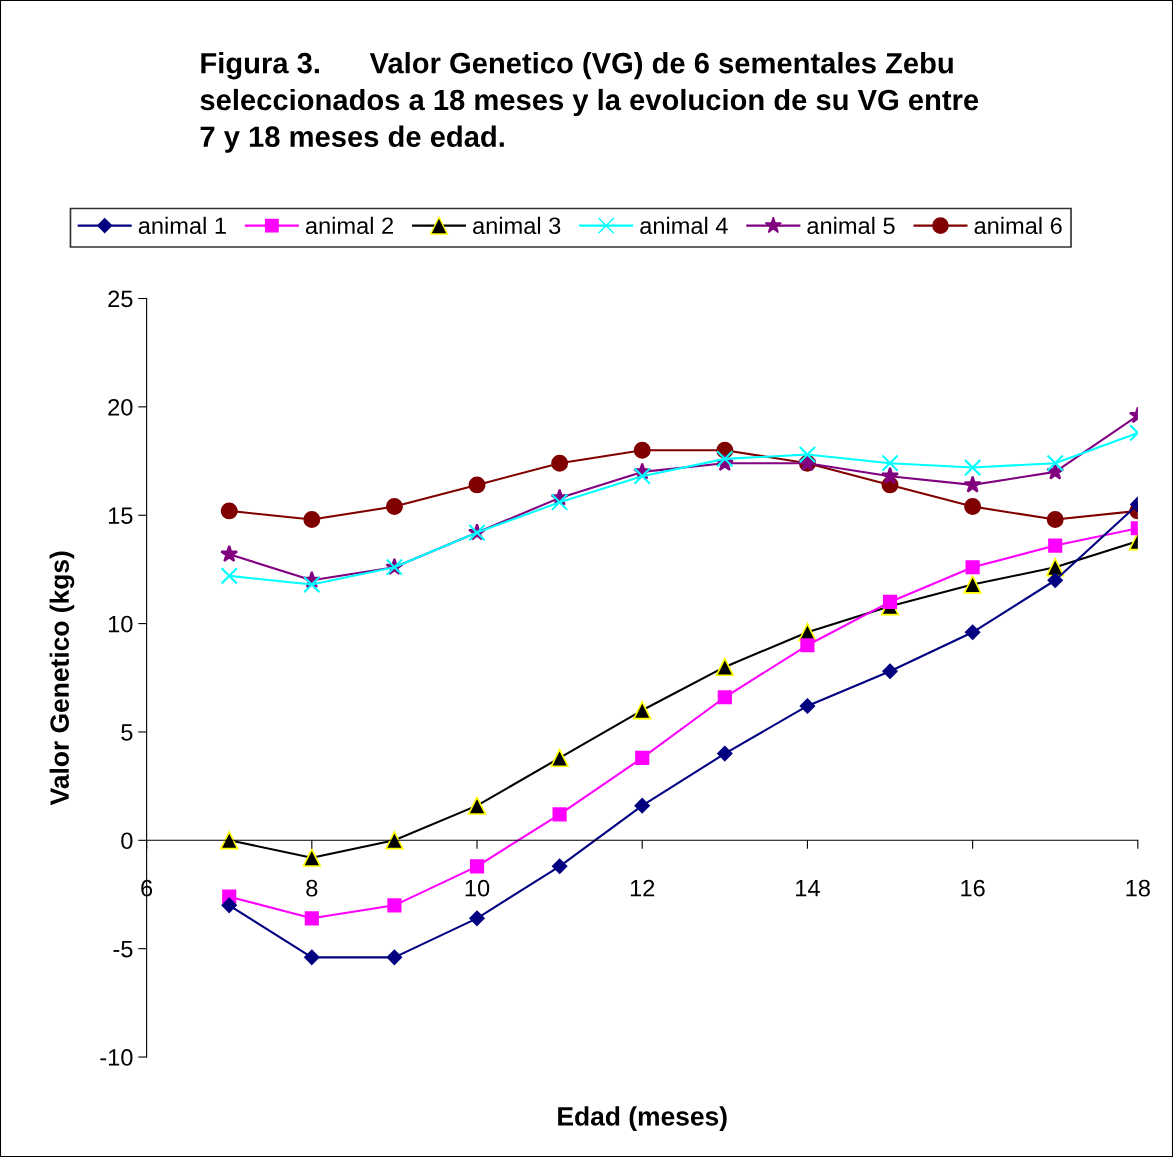 Image resolution: width=1173 pixels, height=1157 pixels. Describe the element at coordinates (1018, 225) in the screenshot. I see `legend-label: animal 6` at that location.